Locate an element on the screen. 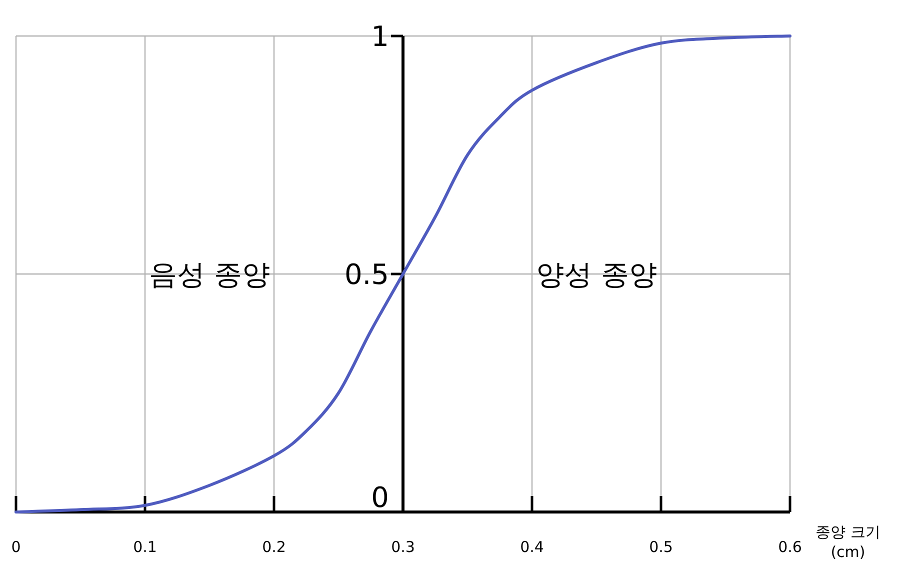 The image size is (914, 588). y-tick-label: 0 is located at coordinates (380, 497).